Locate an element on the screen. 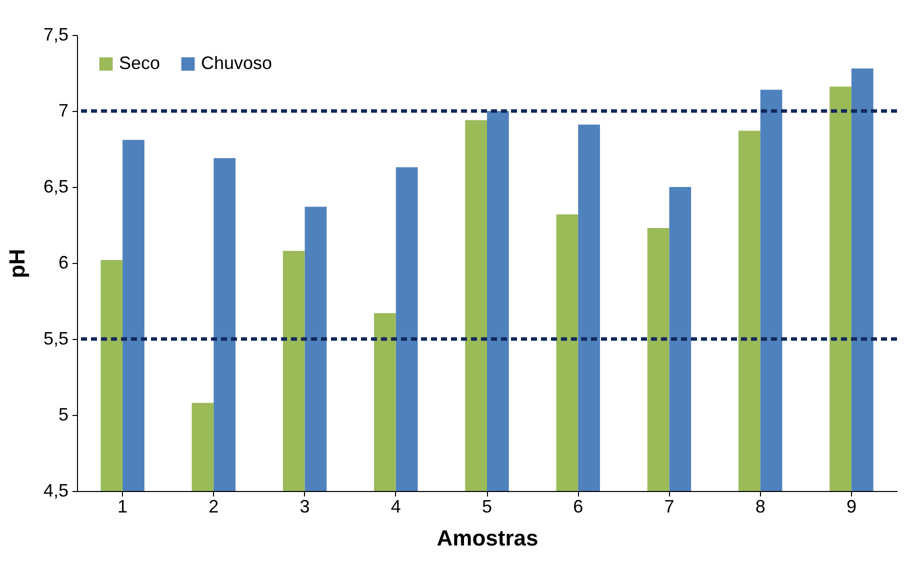  x-tick-label: 5 is located at coordinates (487, 506).